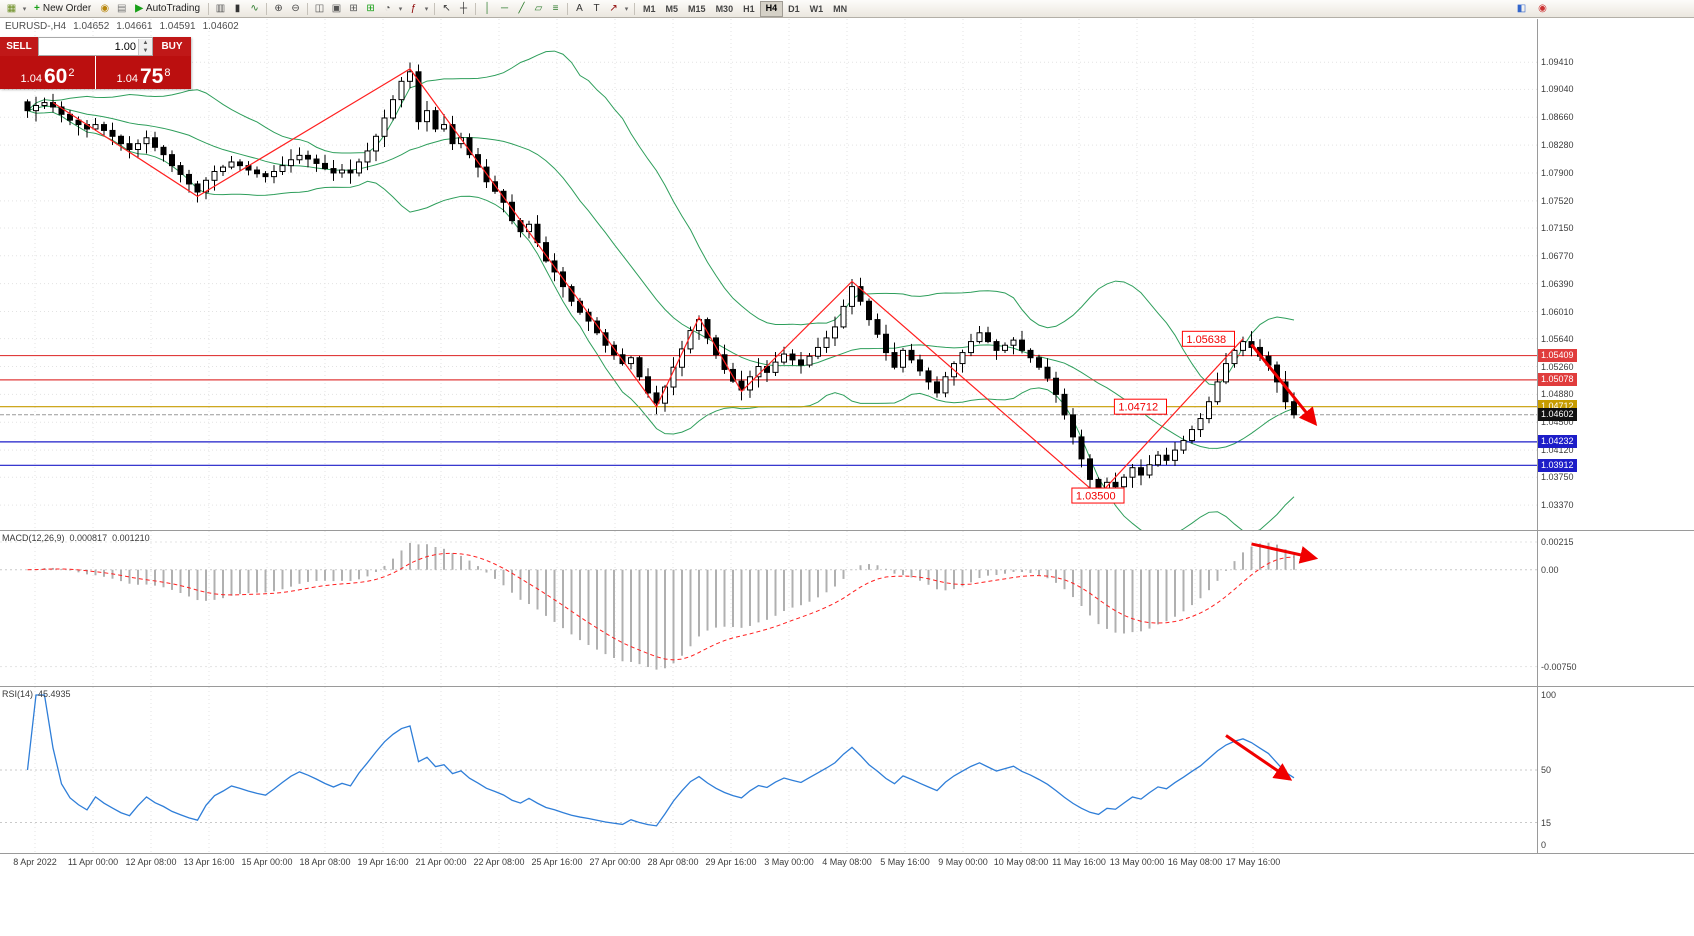 The height and width of the screenshot is (936, 1694). I want to click on time-tick: 11 Apr 00:00, so click(93, 862).